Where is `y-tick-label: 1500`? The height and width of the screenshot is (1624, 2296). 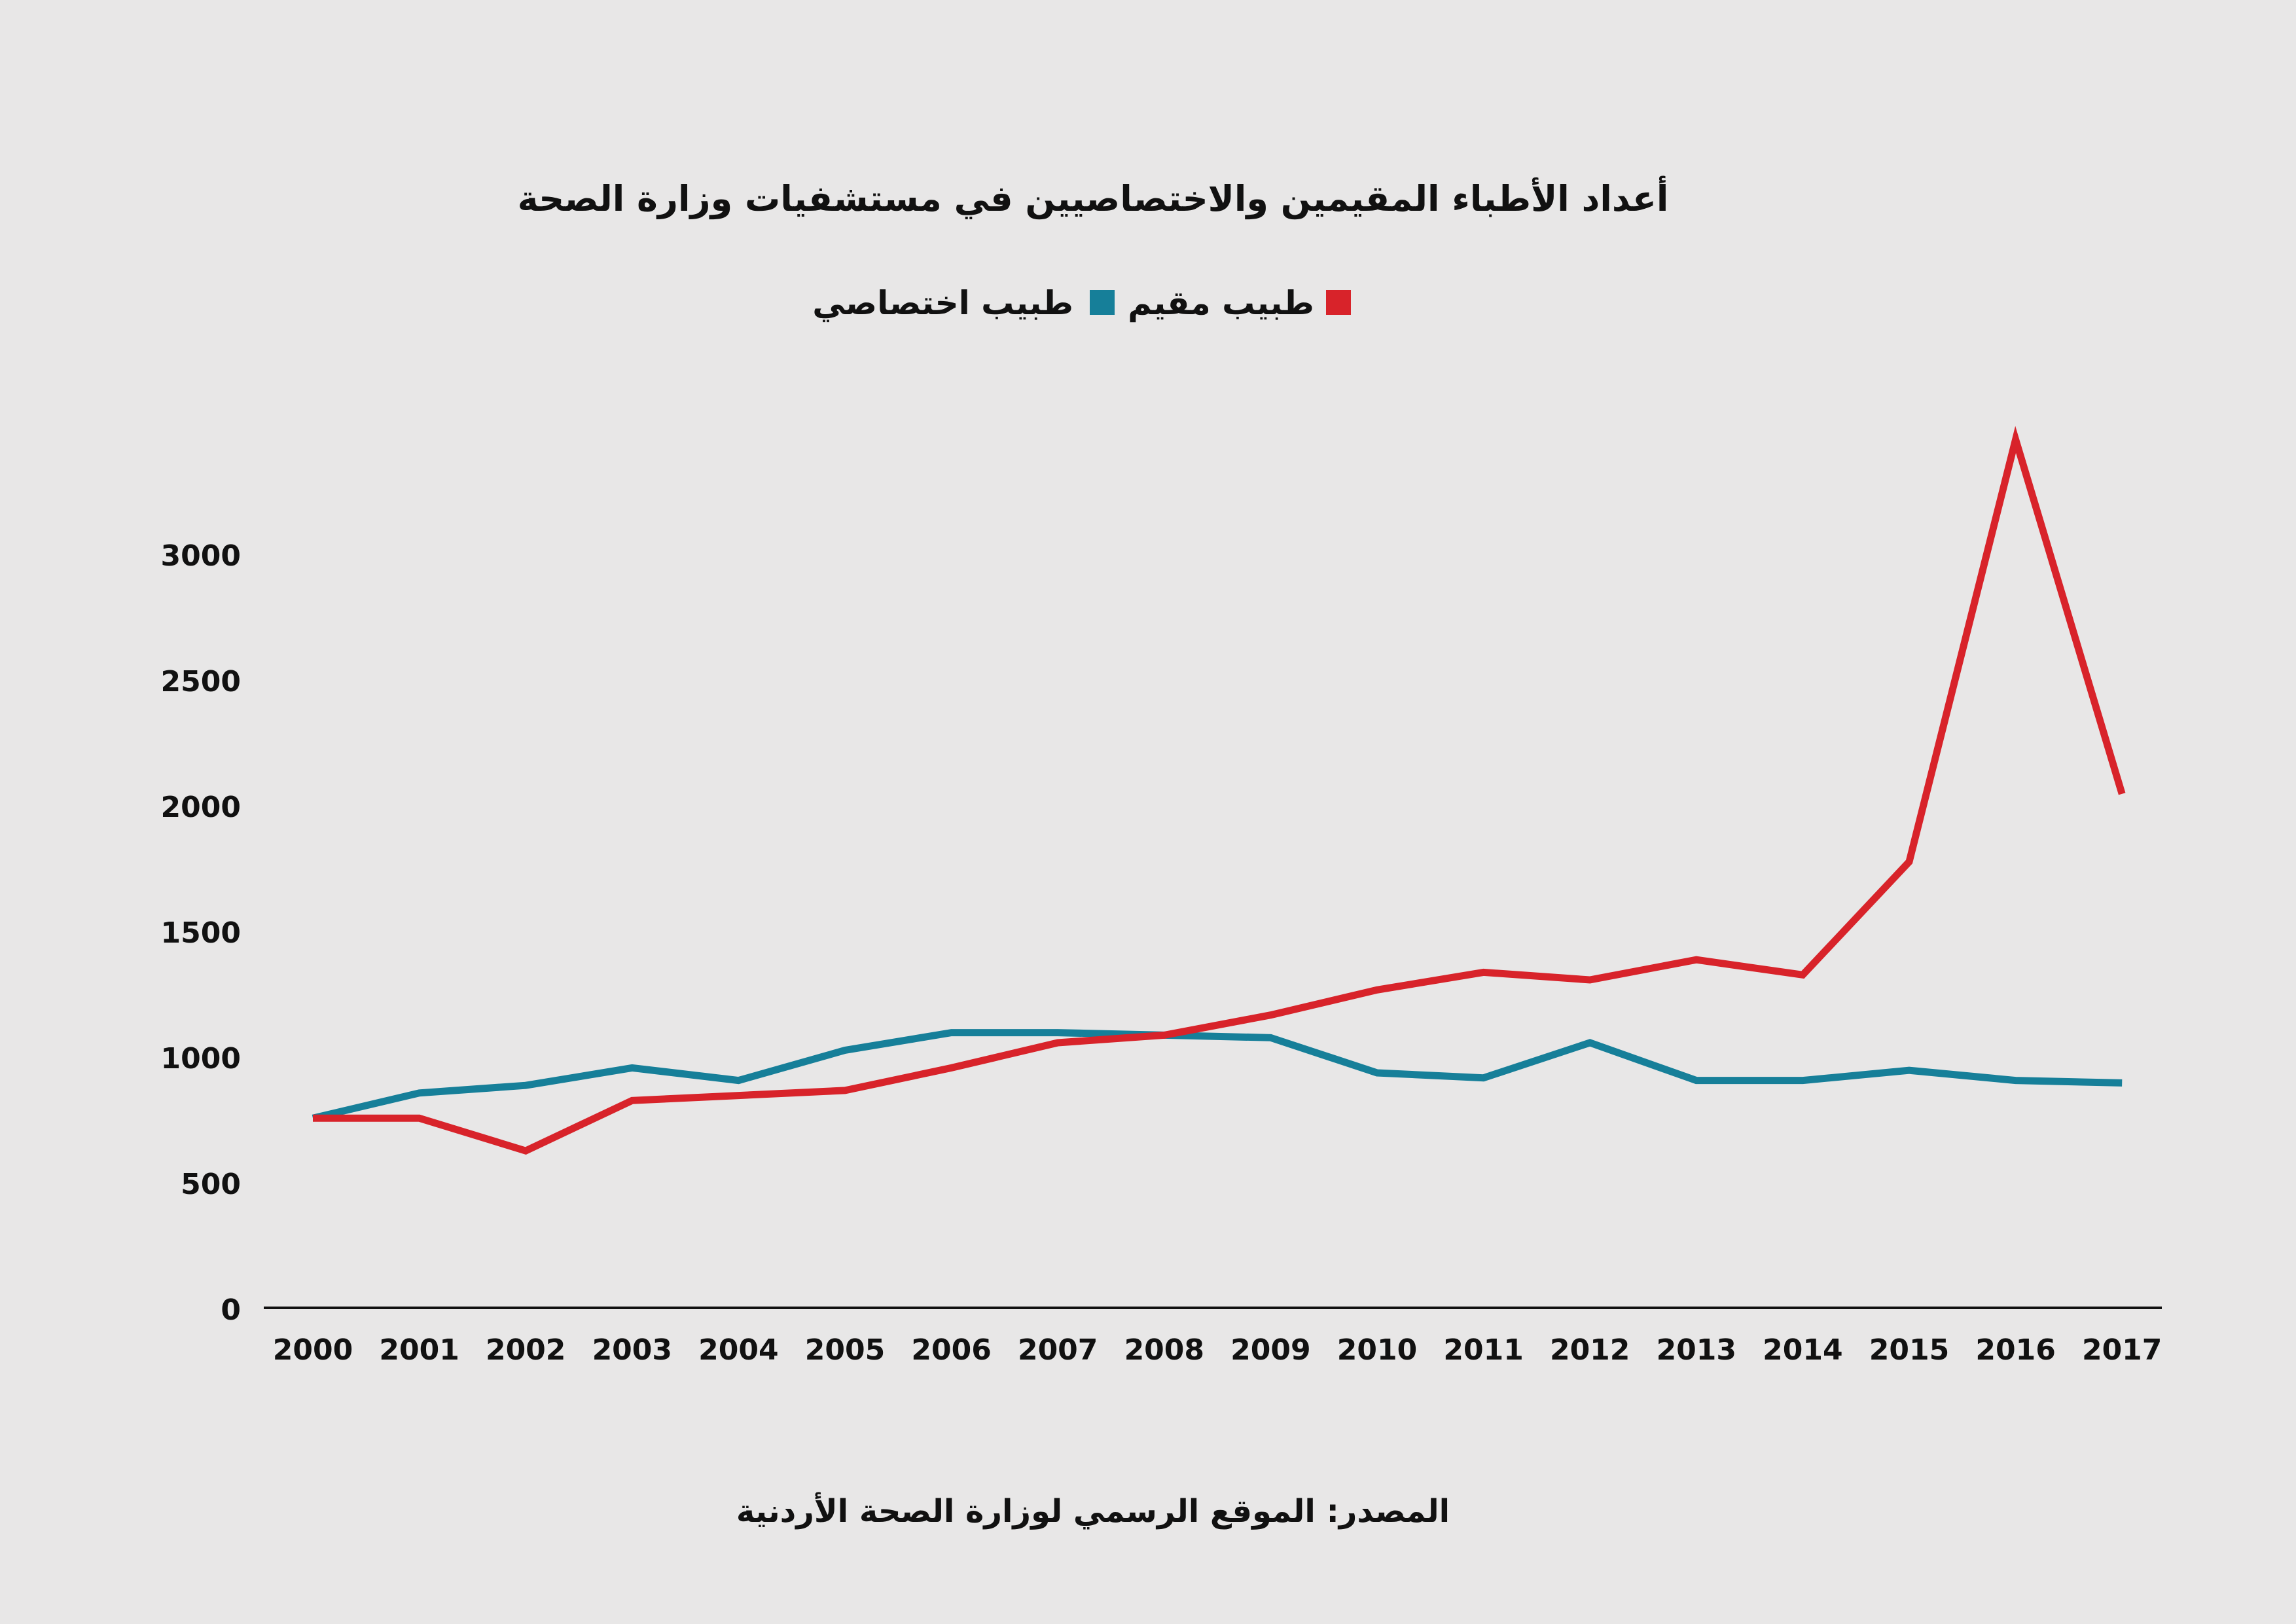
y-tick-label: 1500 is located at coordinates (201, 933).